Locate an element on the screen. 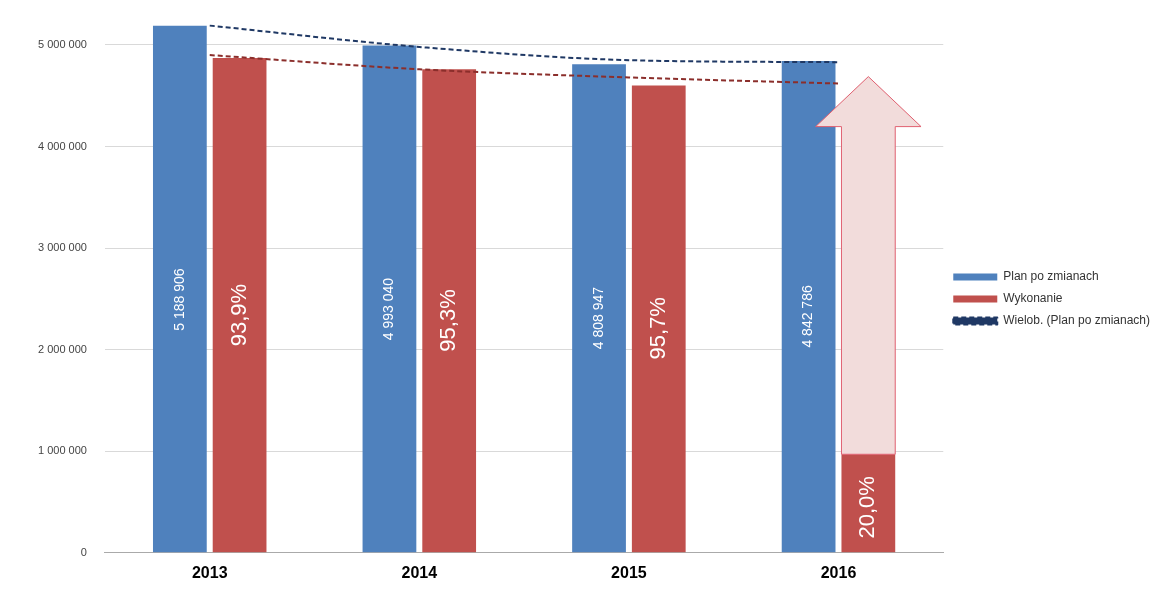 This screenshot has width=1164, height=590. x-tick-label: 2013 is located at coordinates (209, 572).